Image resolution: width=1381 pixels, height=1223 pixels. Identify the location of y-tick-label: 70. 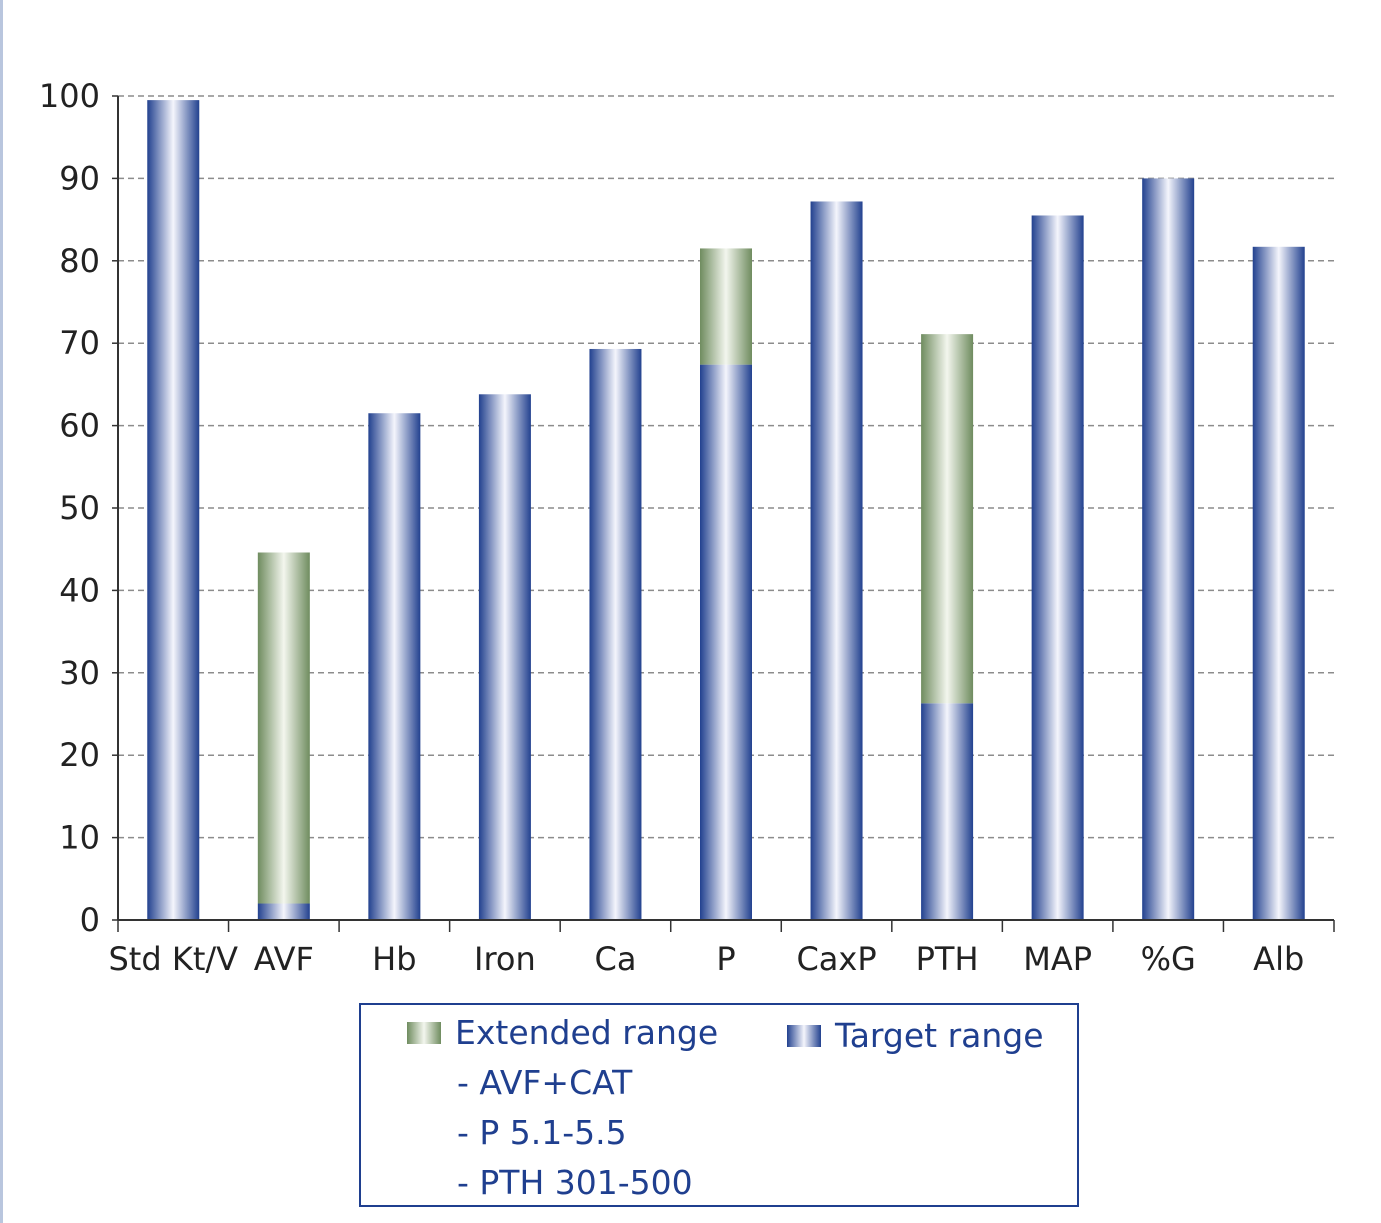
(79, 343).